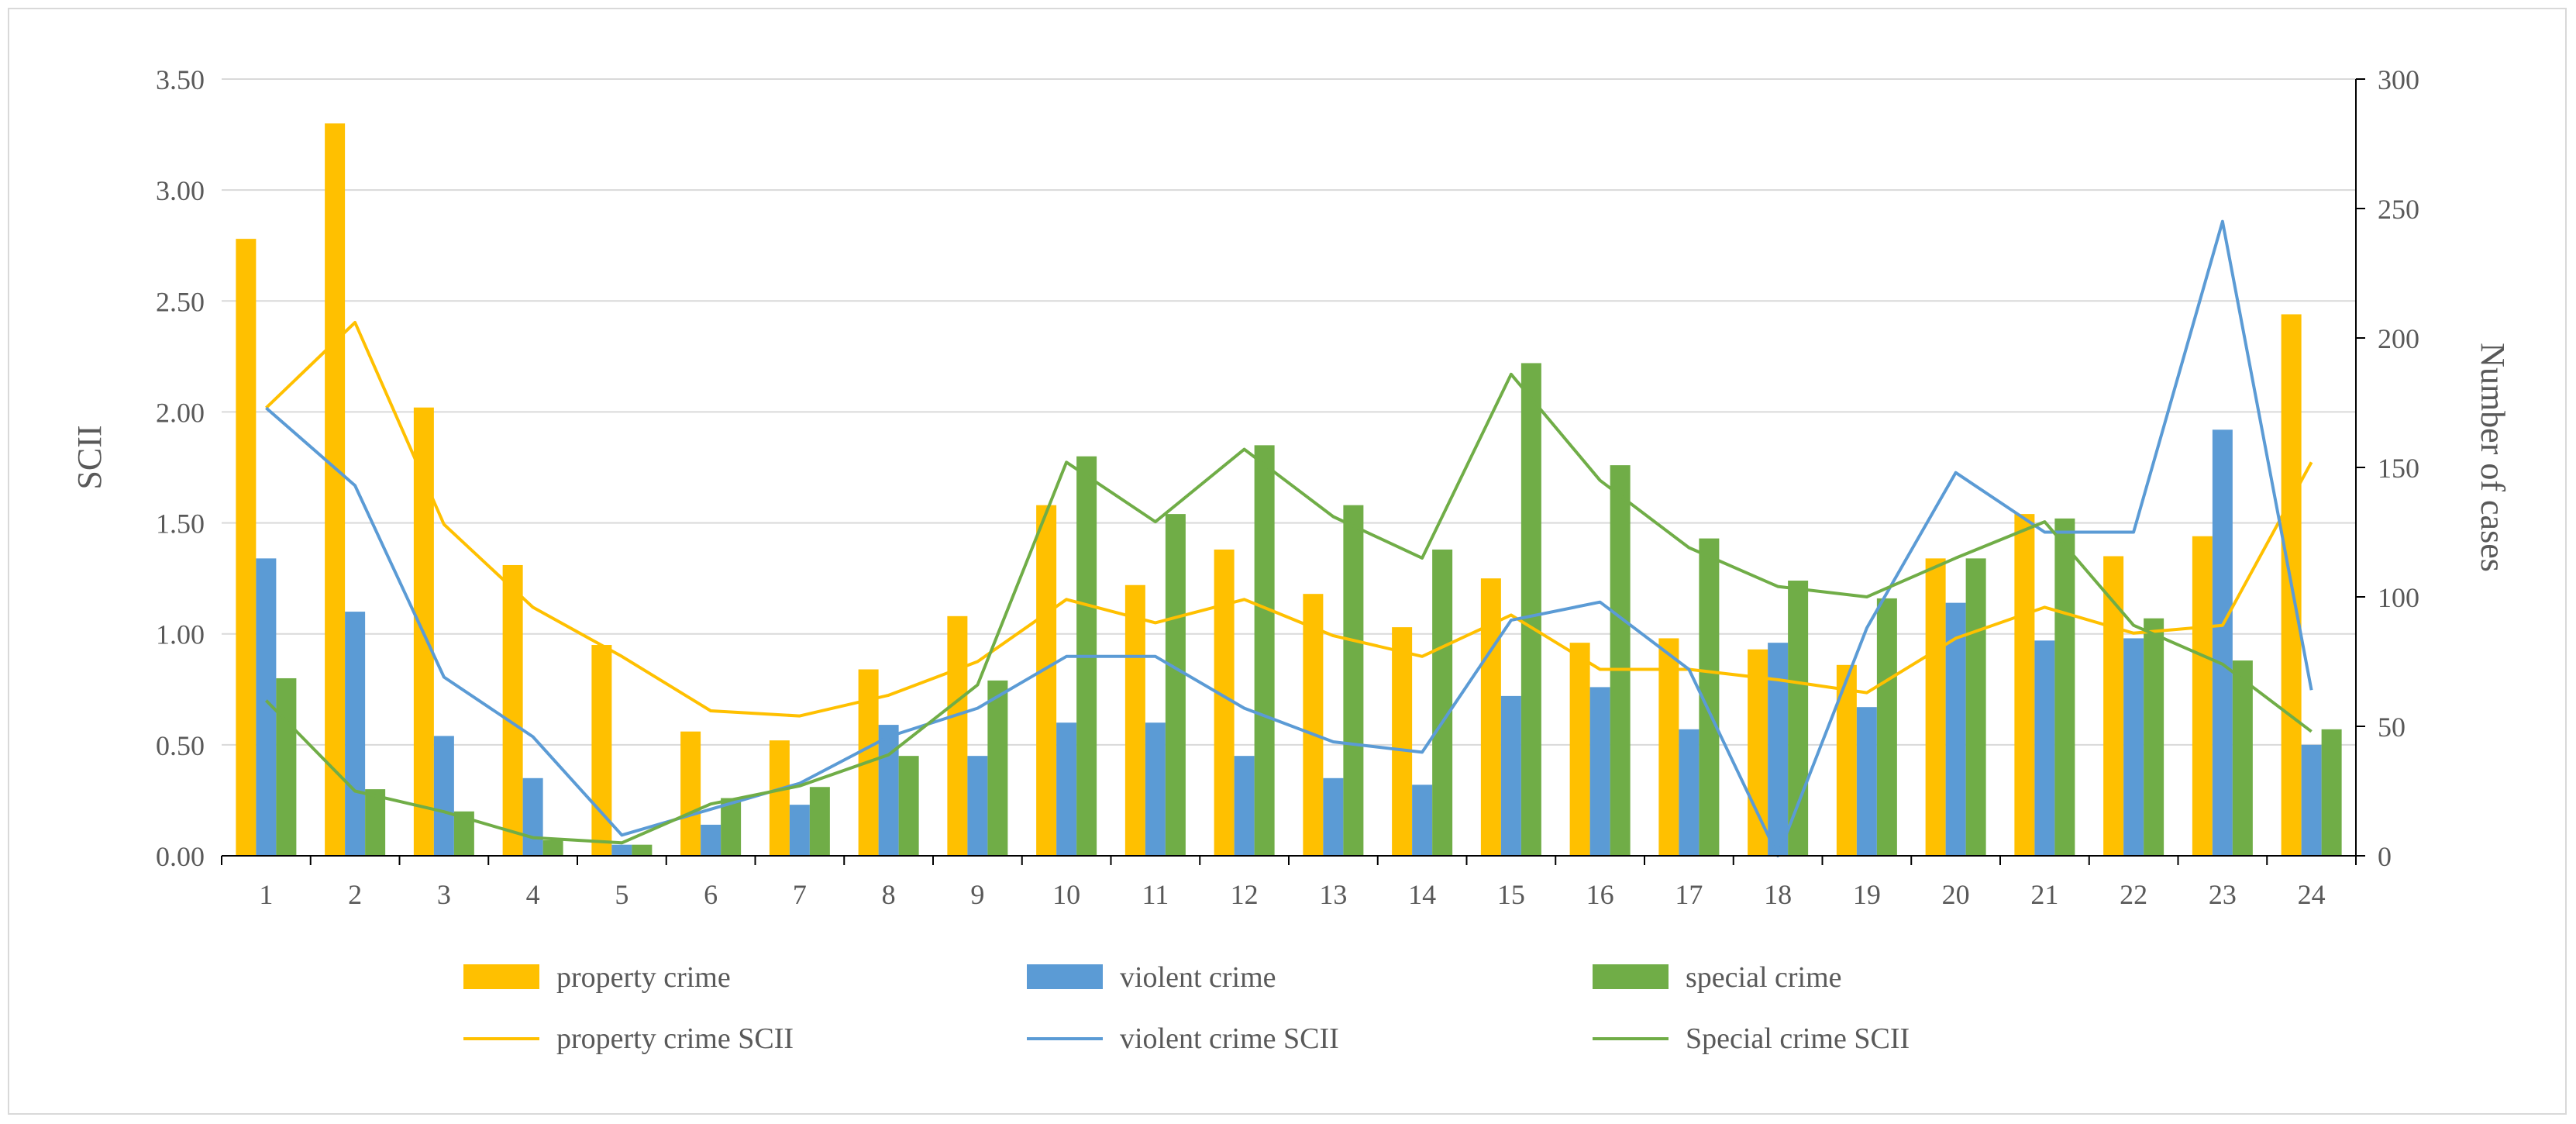  What do you see at coordinates (1155, 894) in the screenshot?
I see `x-tick-label: 11` at bounding box center [1155, 894].